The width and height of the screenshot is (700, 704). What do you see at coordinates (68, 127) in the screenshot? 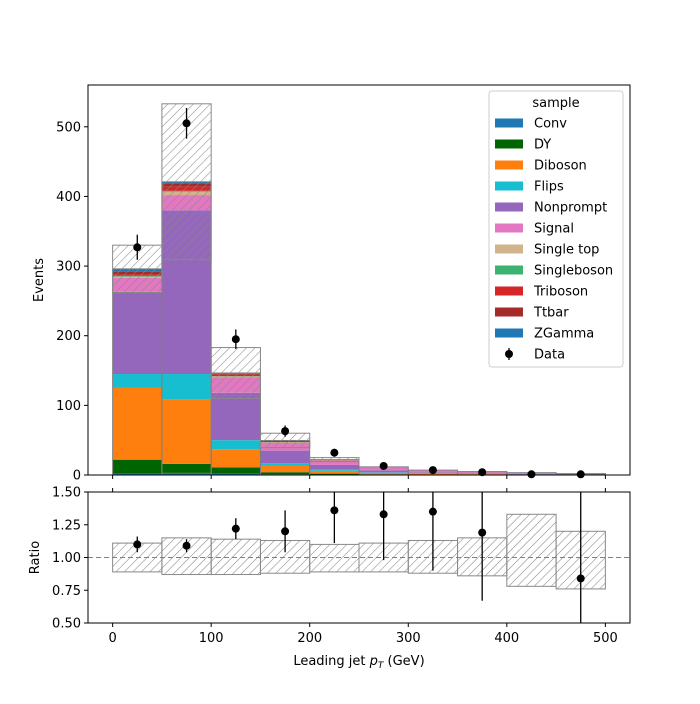
I see `main-ytick-label-5: 500` at bounding box center [68, 127].